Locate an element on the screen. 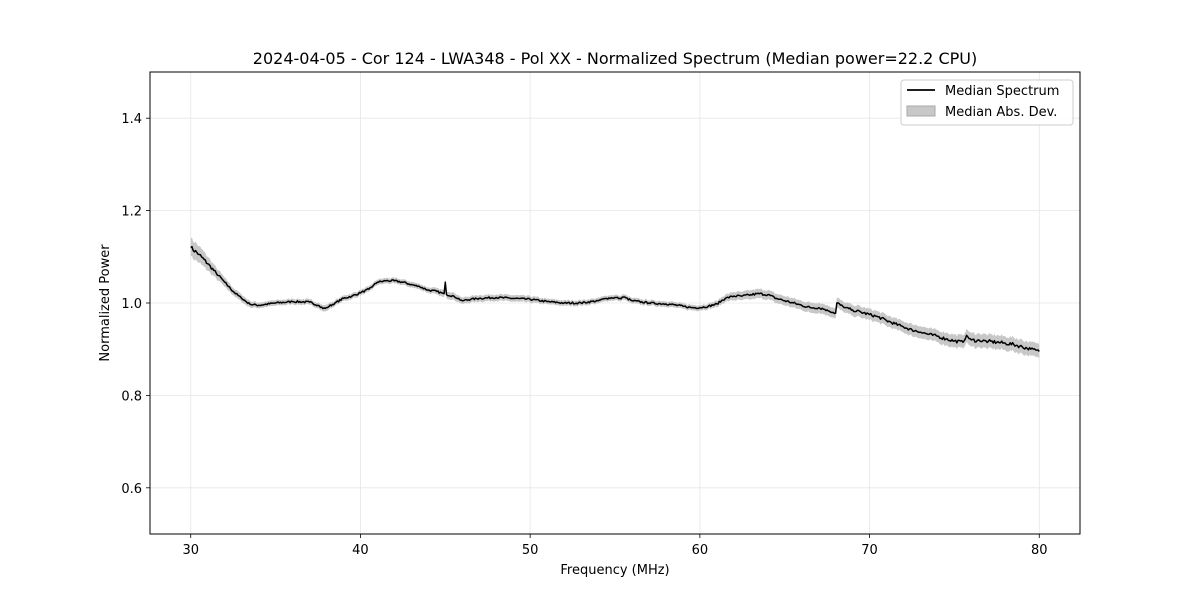 The image size is (1200, 600). y-axis-label: Normalized Power is located at coordinates (105, 303).